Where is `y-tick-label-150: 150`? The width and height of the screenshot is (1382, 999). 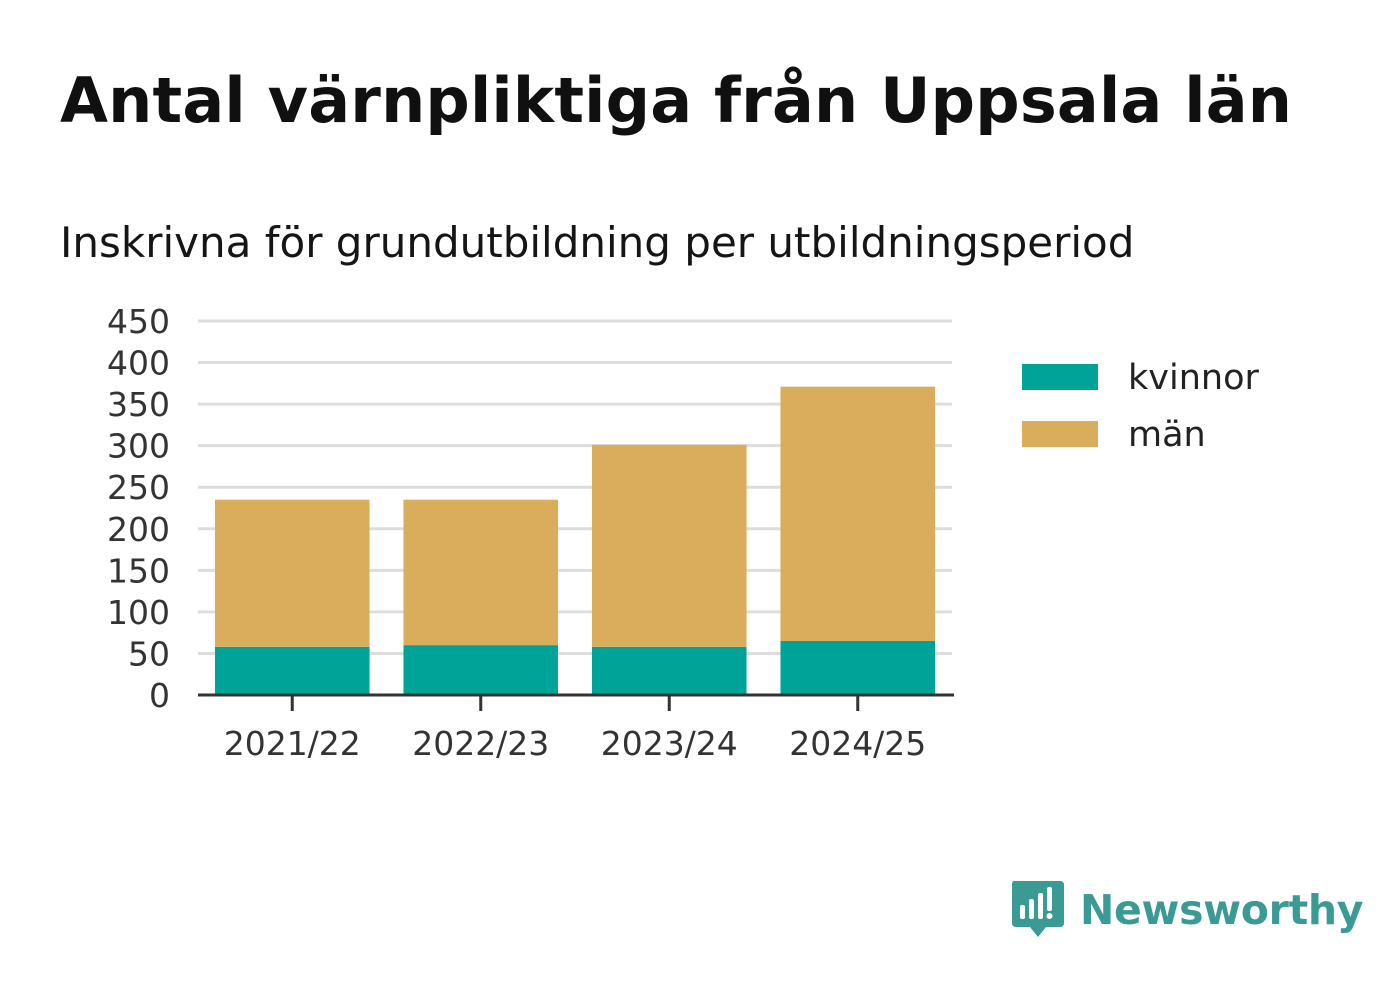 y-tick-label-150: 150 is located at coordinates (138, 570).